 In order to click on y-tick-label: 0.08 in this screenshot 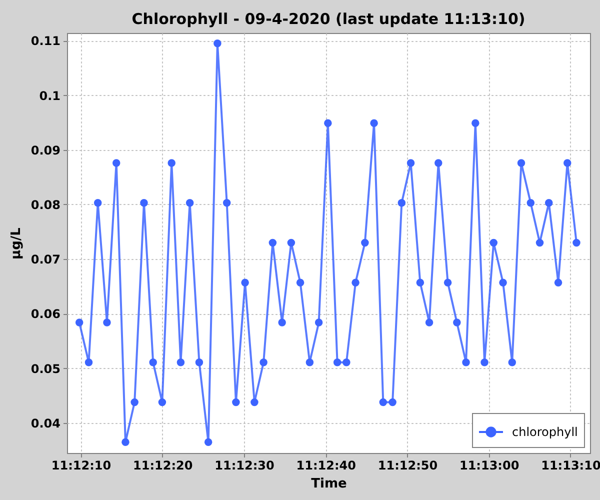, I will do `click(45, 205)`.